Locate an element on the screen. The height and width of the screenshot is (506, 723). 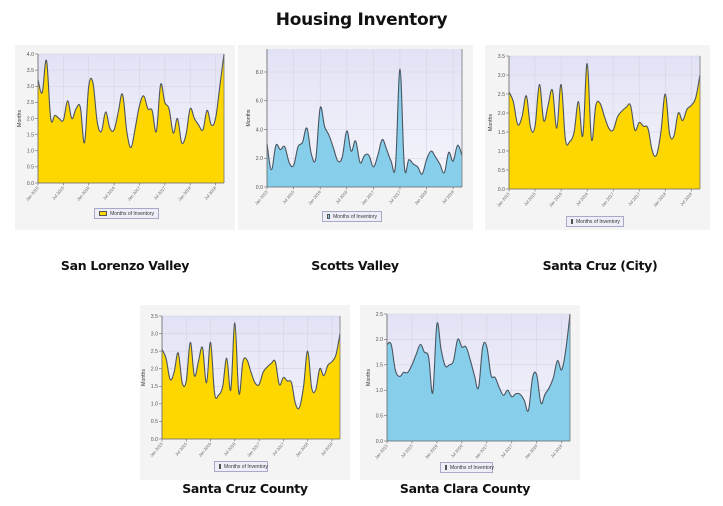
caption-san-lorenzo-valley: San Lorenzo Valley is located at coordinates (125, 265).